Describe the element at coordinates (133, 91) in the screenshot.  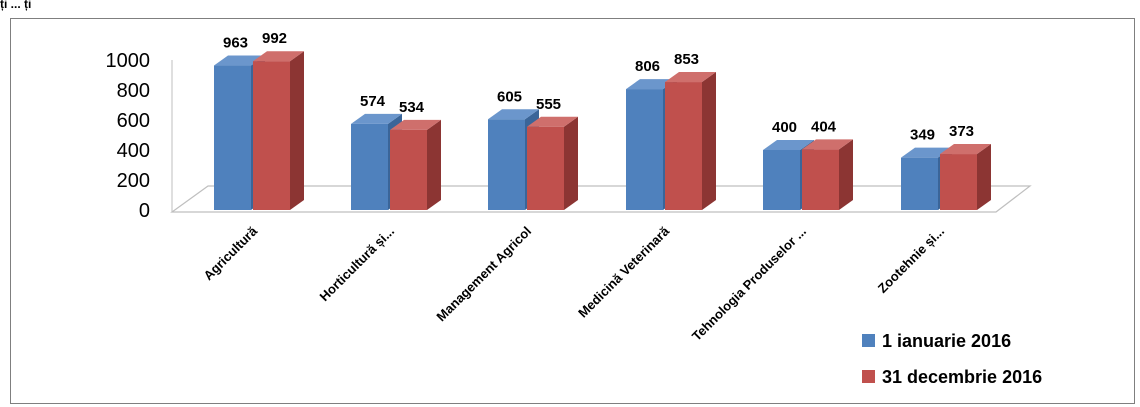
I see `y-tick-label: 800` at that location.